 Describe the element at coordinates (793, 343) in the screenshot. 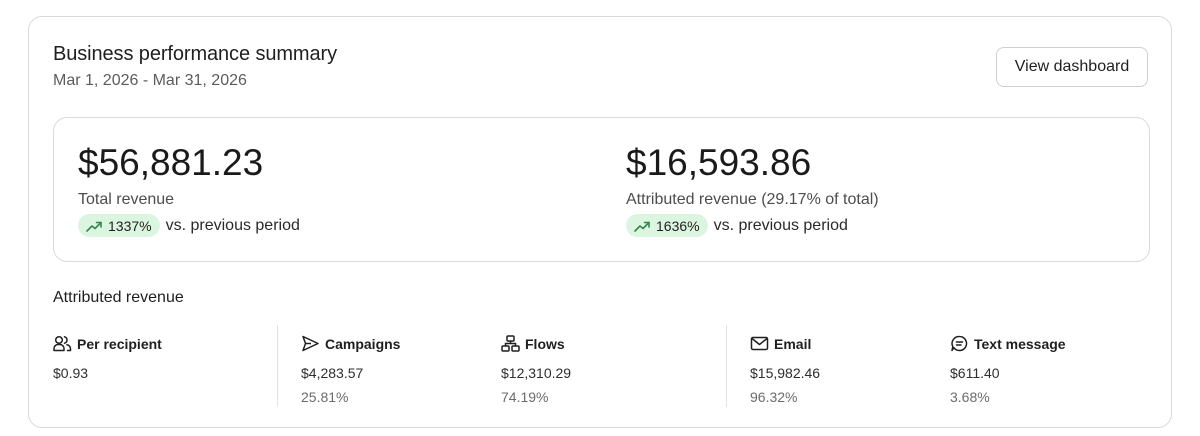

I see `metric-label: Email` at that location.